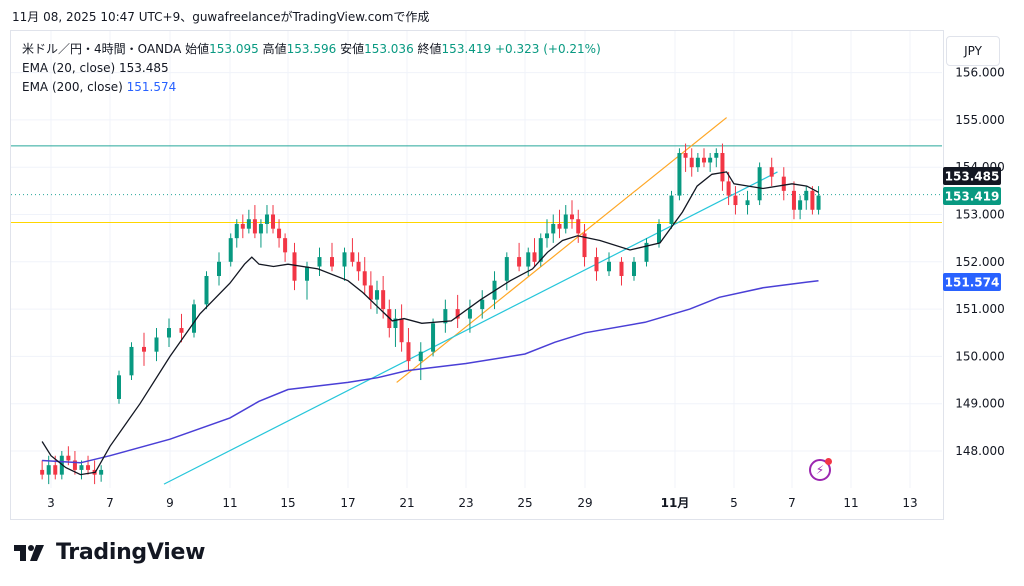 The image size is (1024, 586). I want to click on ema200-price-tag, so click(972, 281).